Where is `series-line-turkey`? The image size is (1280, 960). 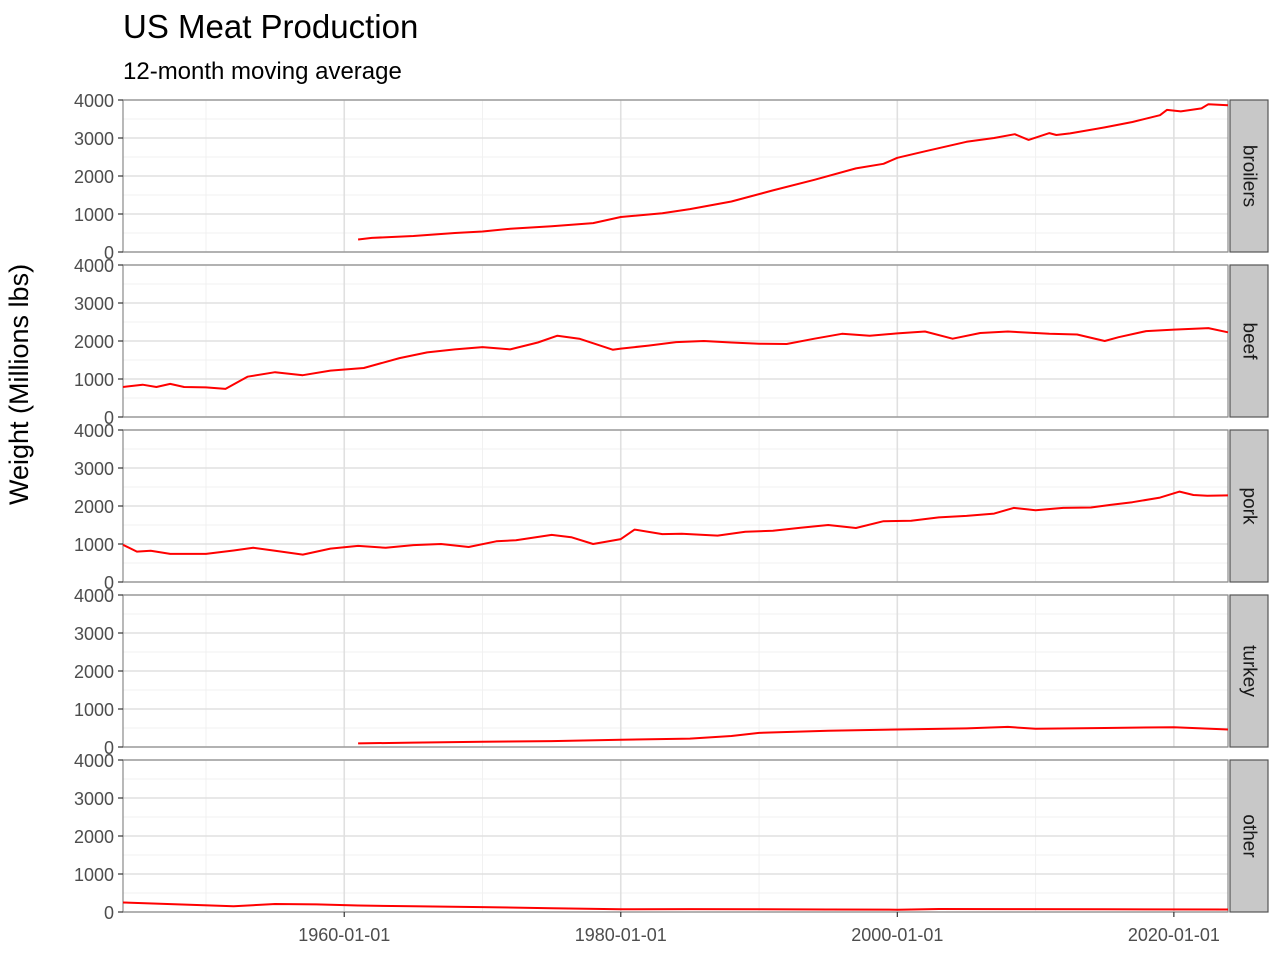
series-line-turkey is located at coordinates (793, 735).